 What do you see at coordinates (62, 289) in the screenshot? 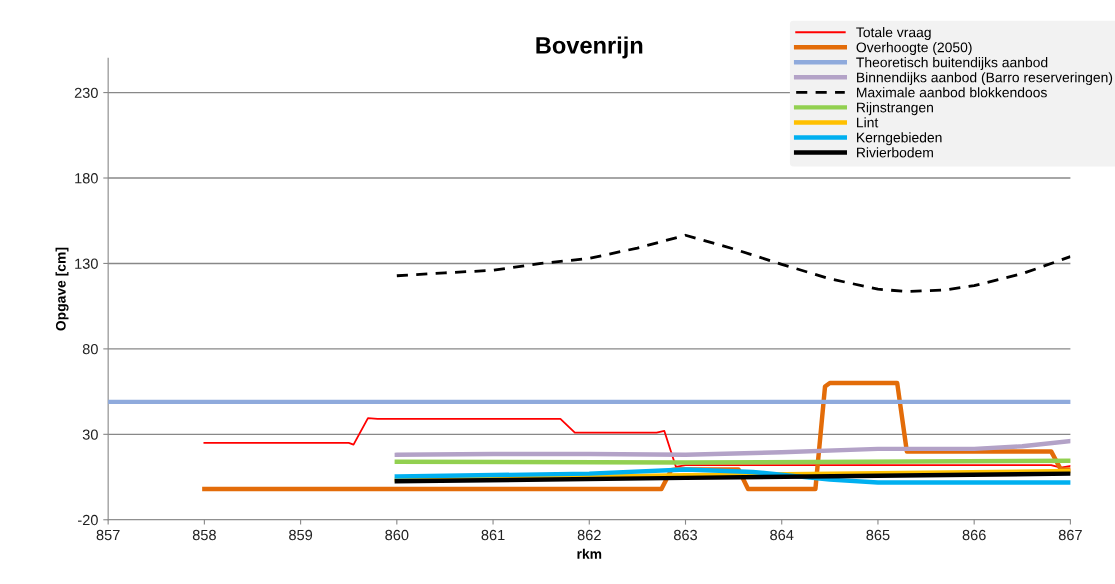
I see `y-axis-title: Opgave [cm]` at bounding box center [62, 289].